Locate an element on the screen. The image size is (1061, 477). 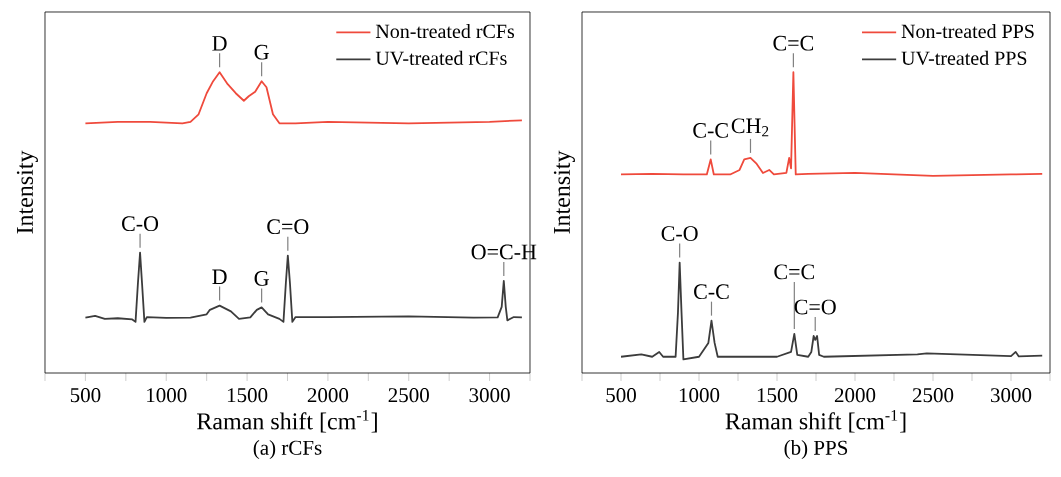
annotation: O=C-H is located at coordinates (504, 252).